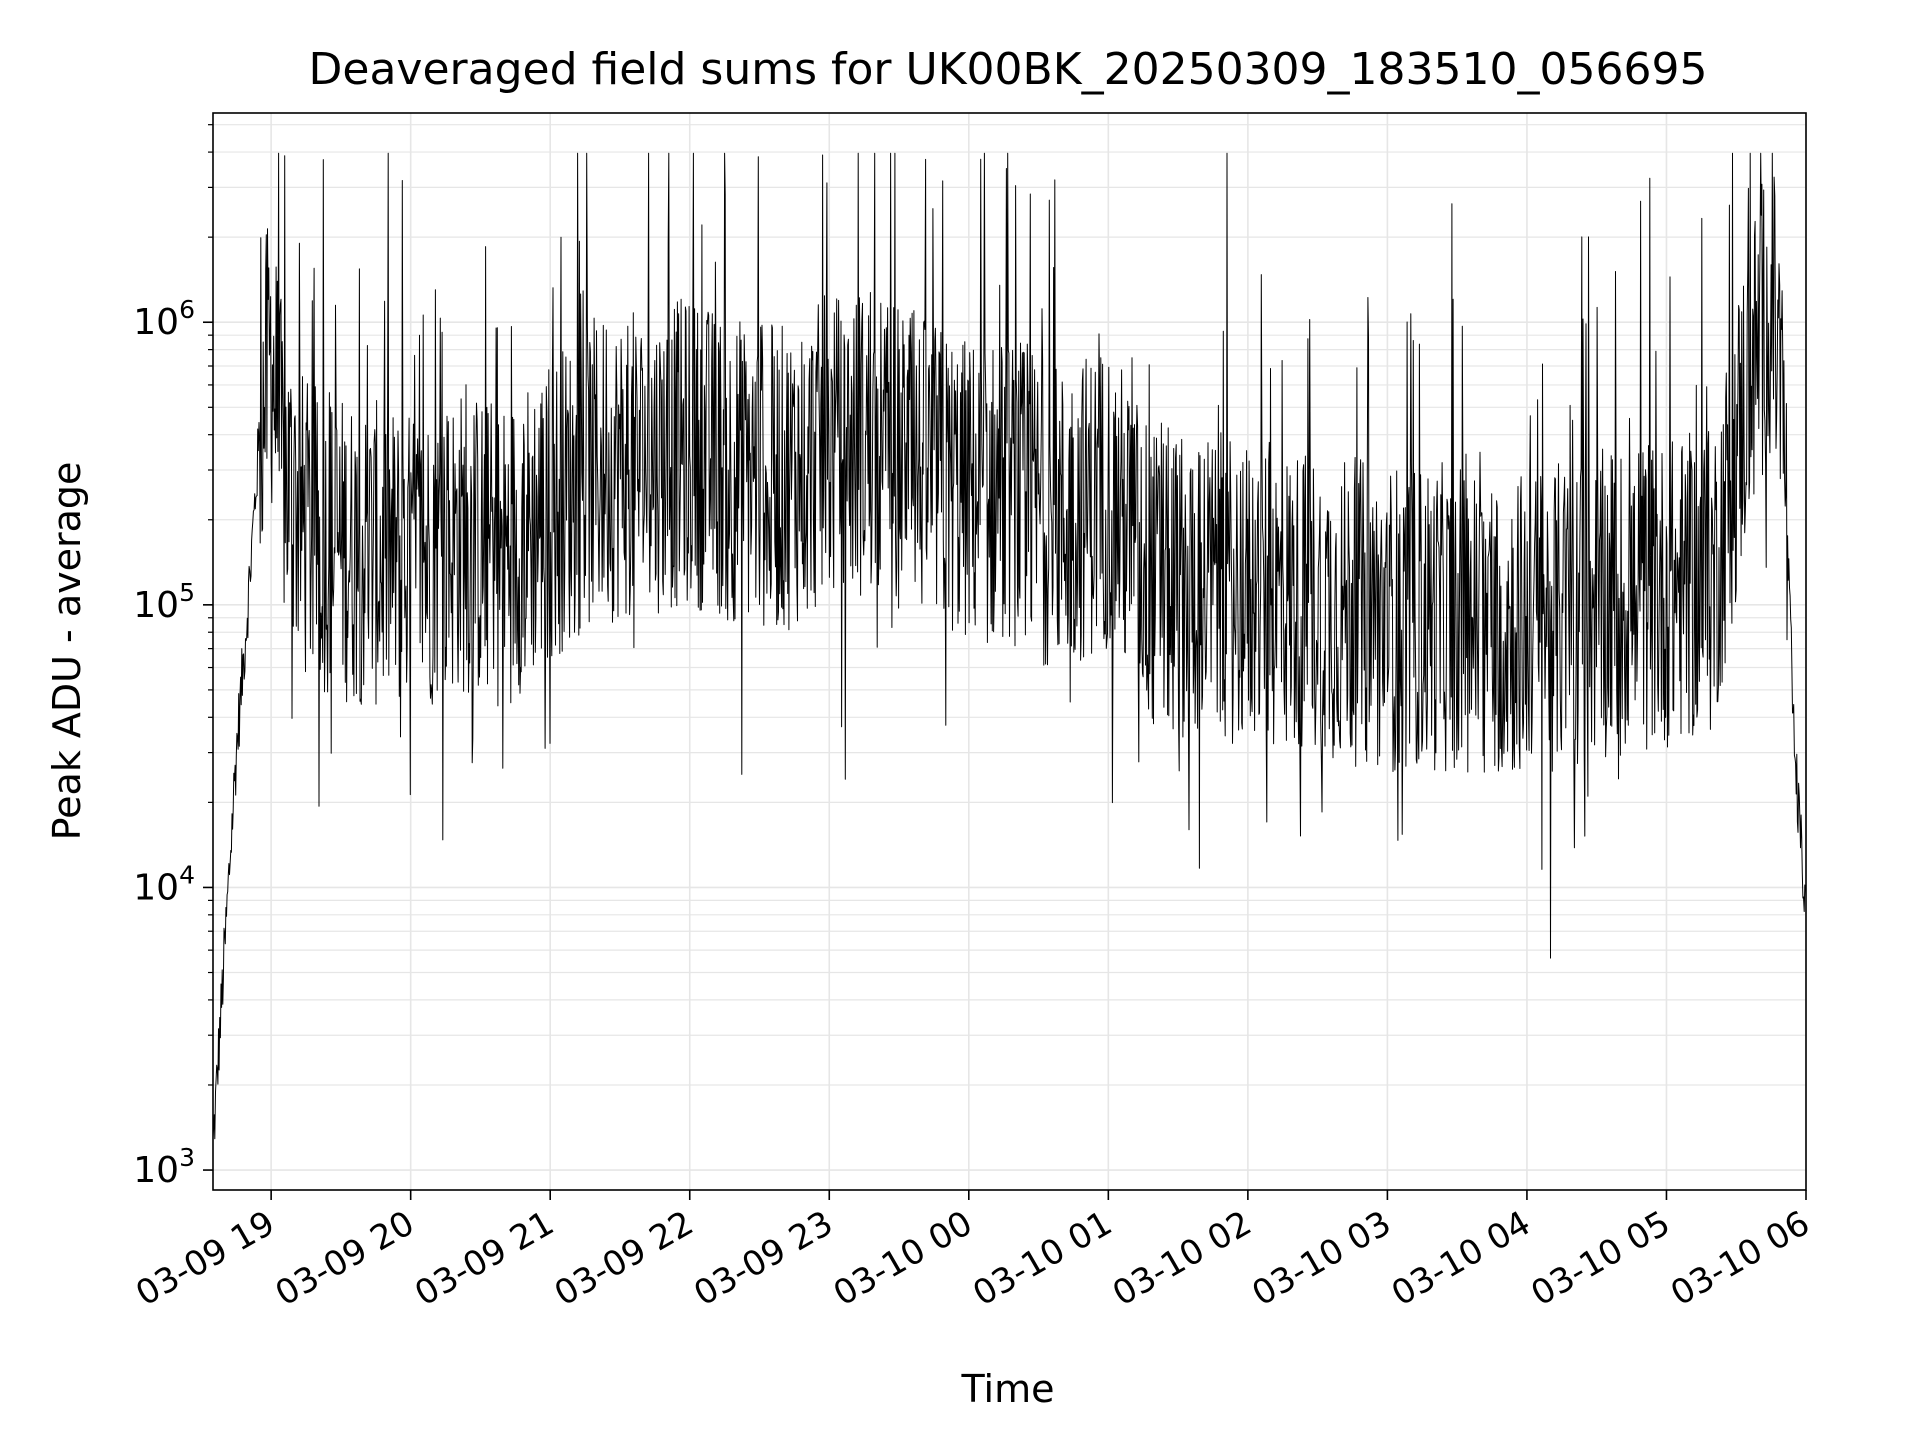  I want to click on x-tick-label: 03-10 01, so click(1042, 1258).